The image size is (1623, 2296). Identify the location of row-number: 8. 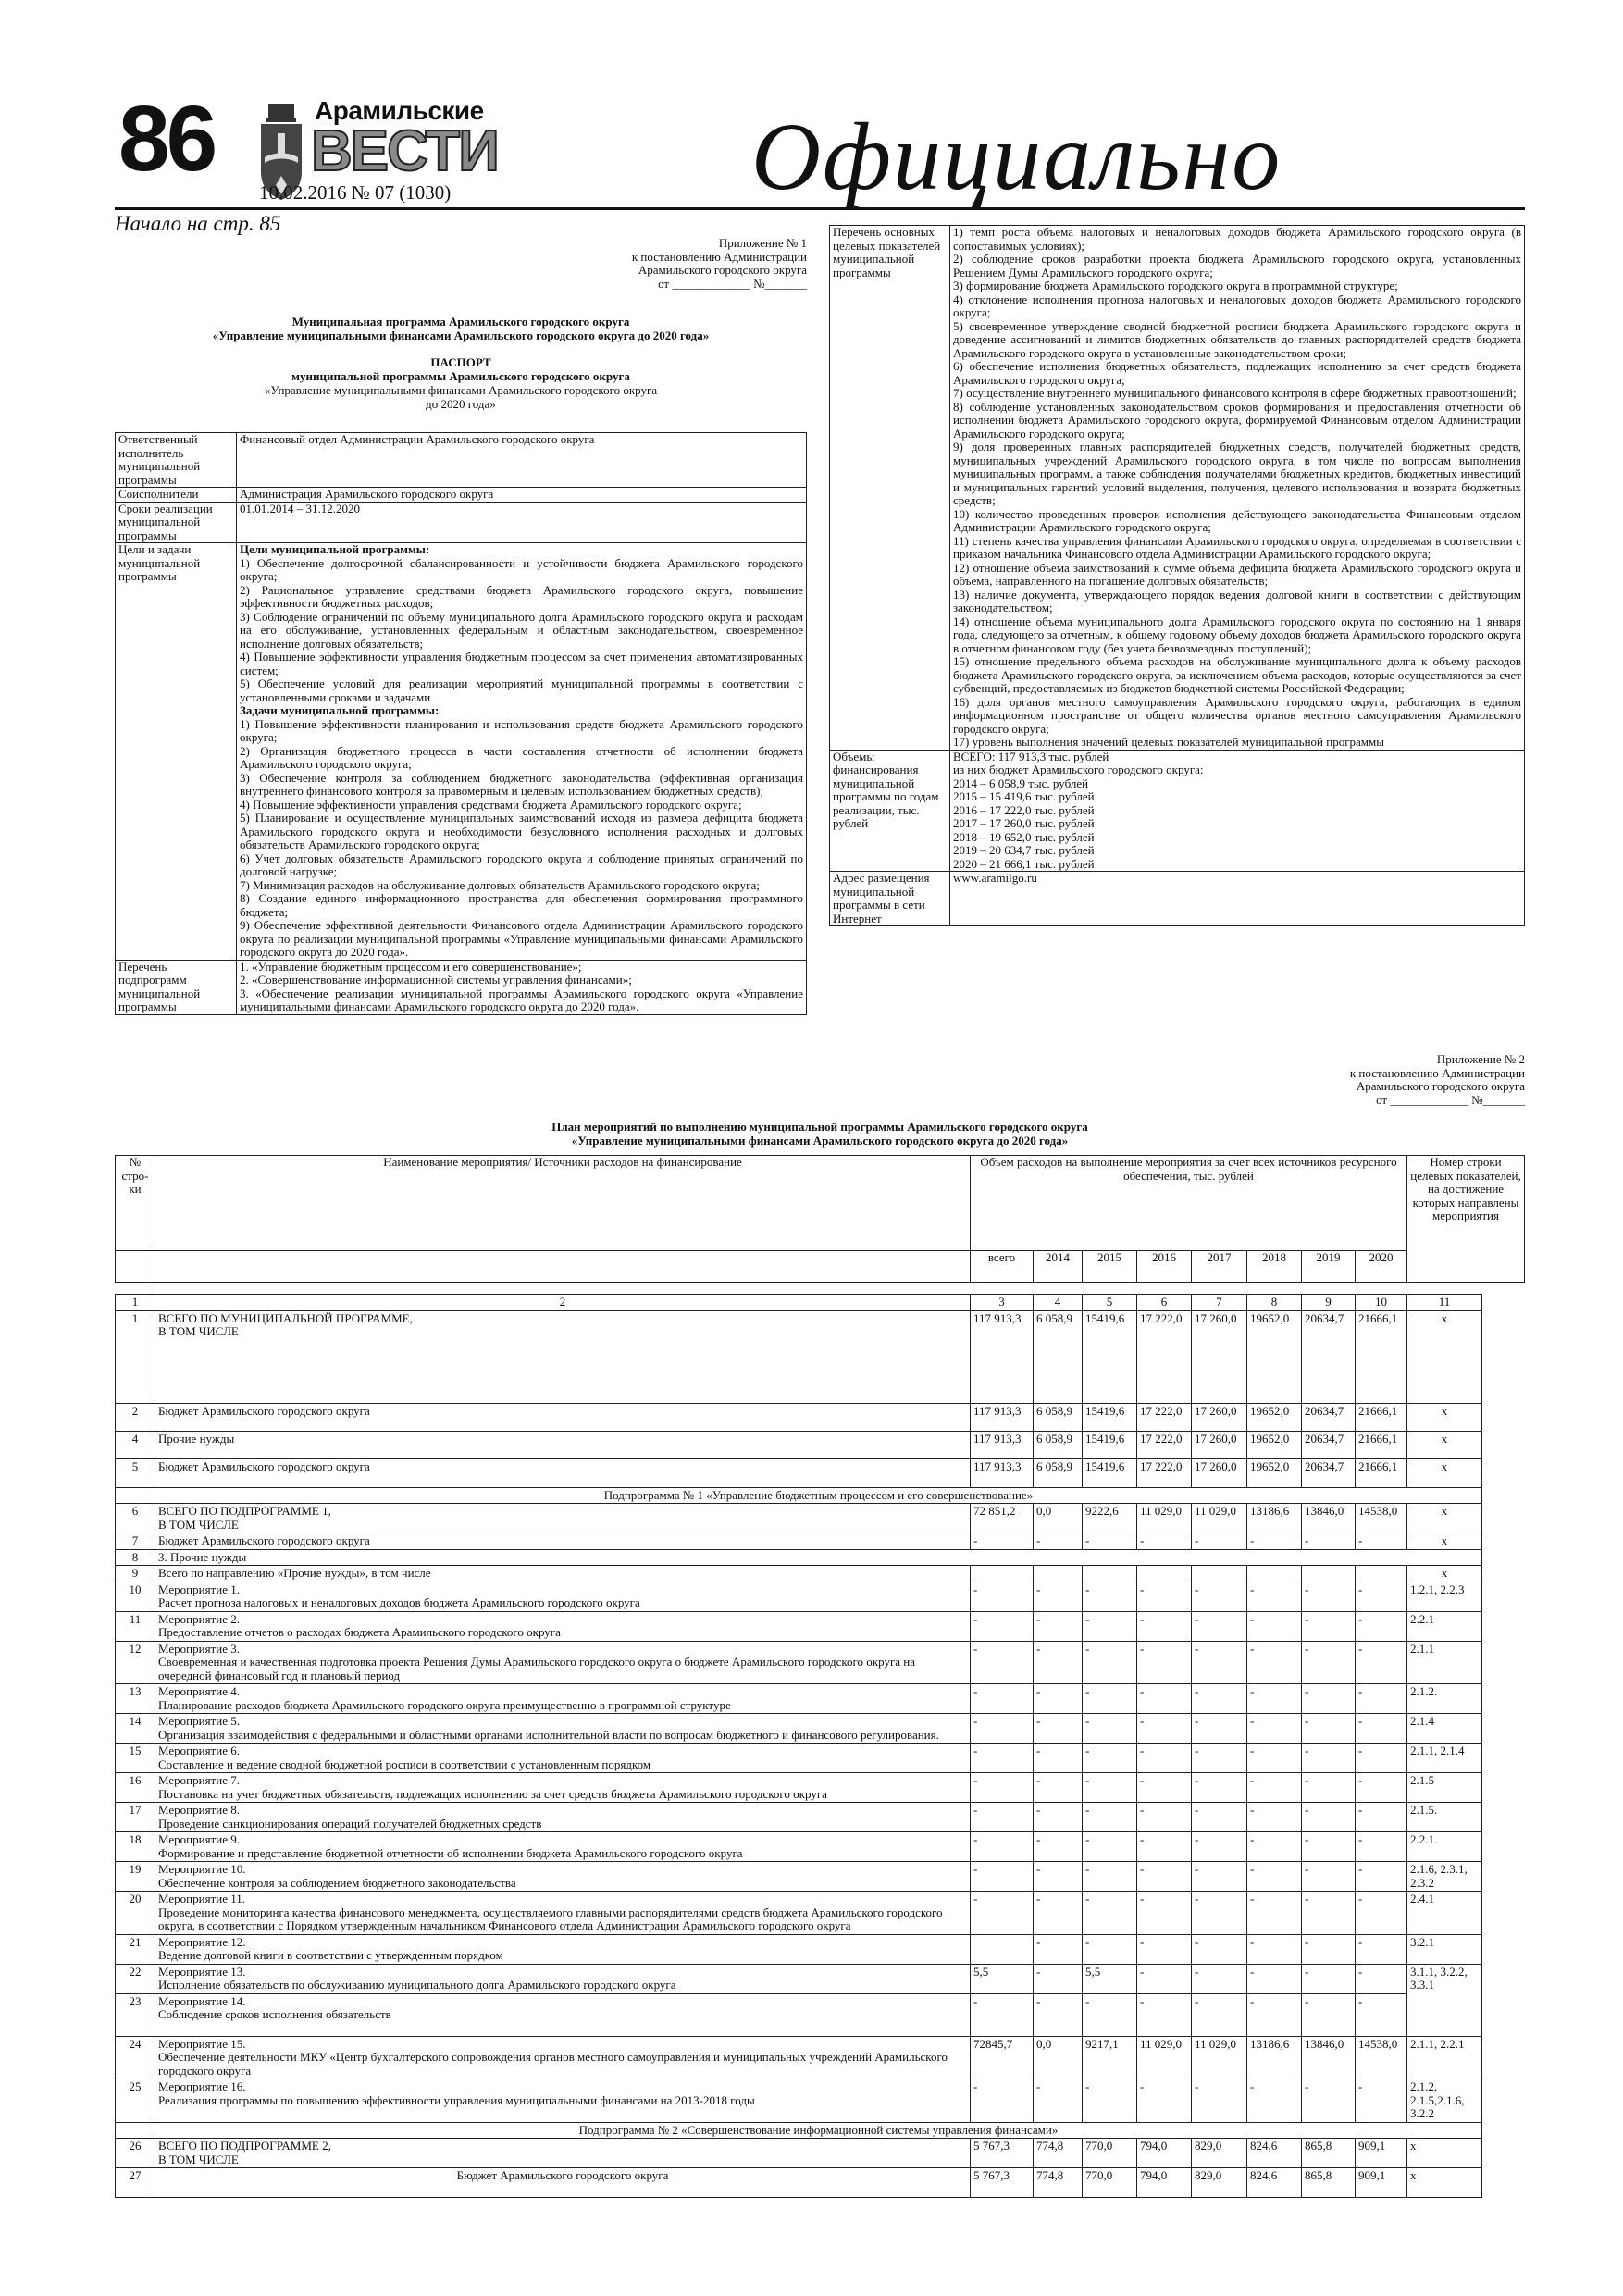
(135, 1557).